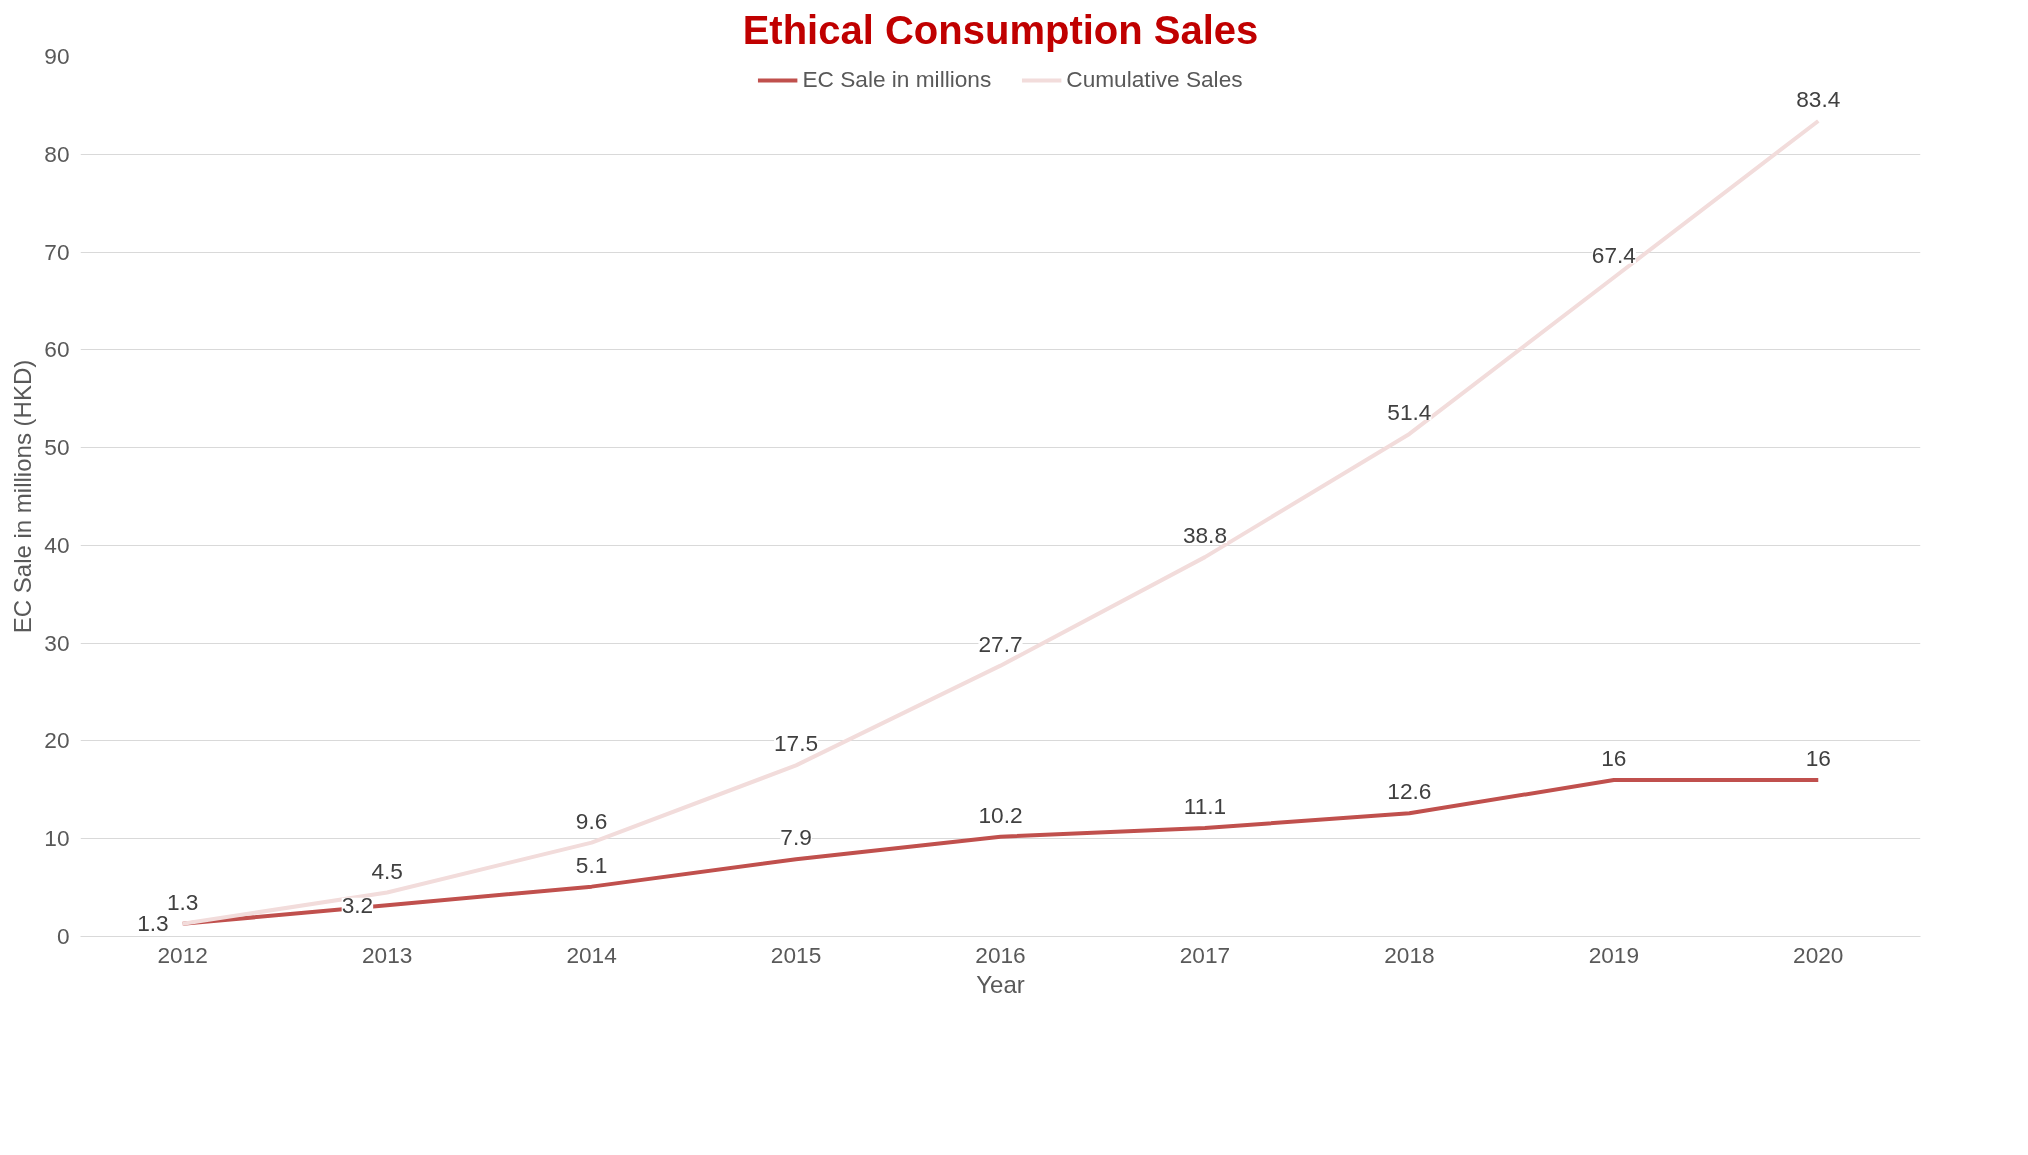 The height and width of the screenshot is (1155, 2028). What do you see at coordinates (591, 820) in the screenshot?
I see `data-label: 9.6` at bounding box center [591, 820].